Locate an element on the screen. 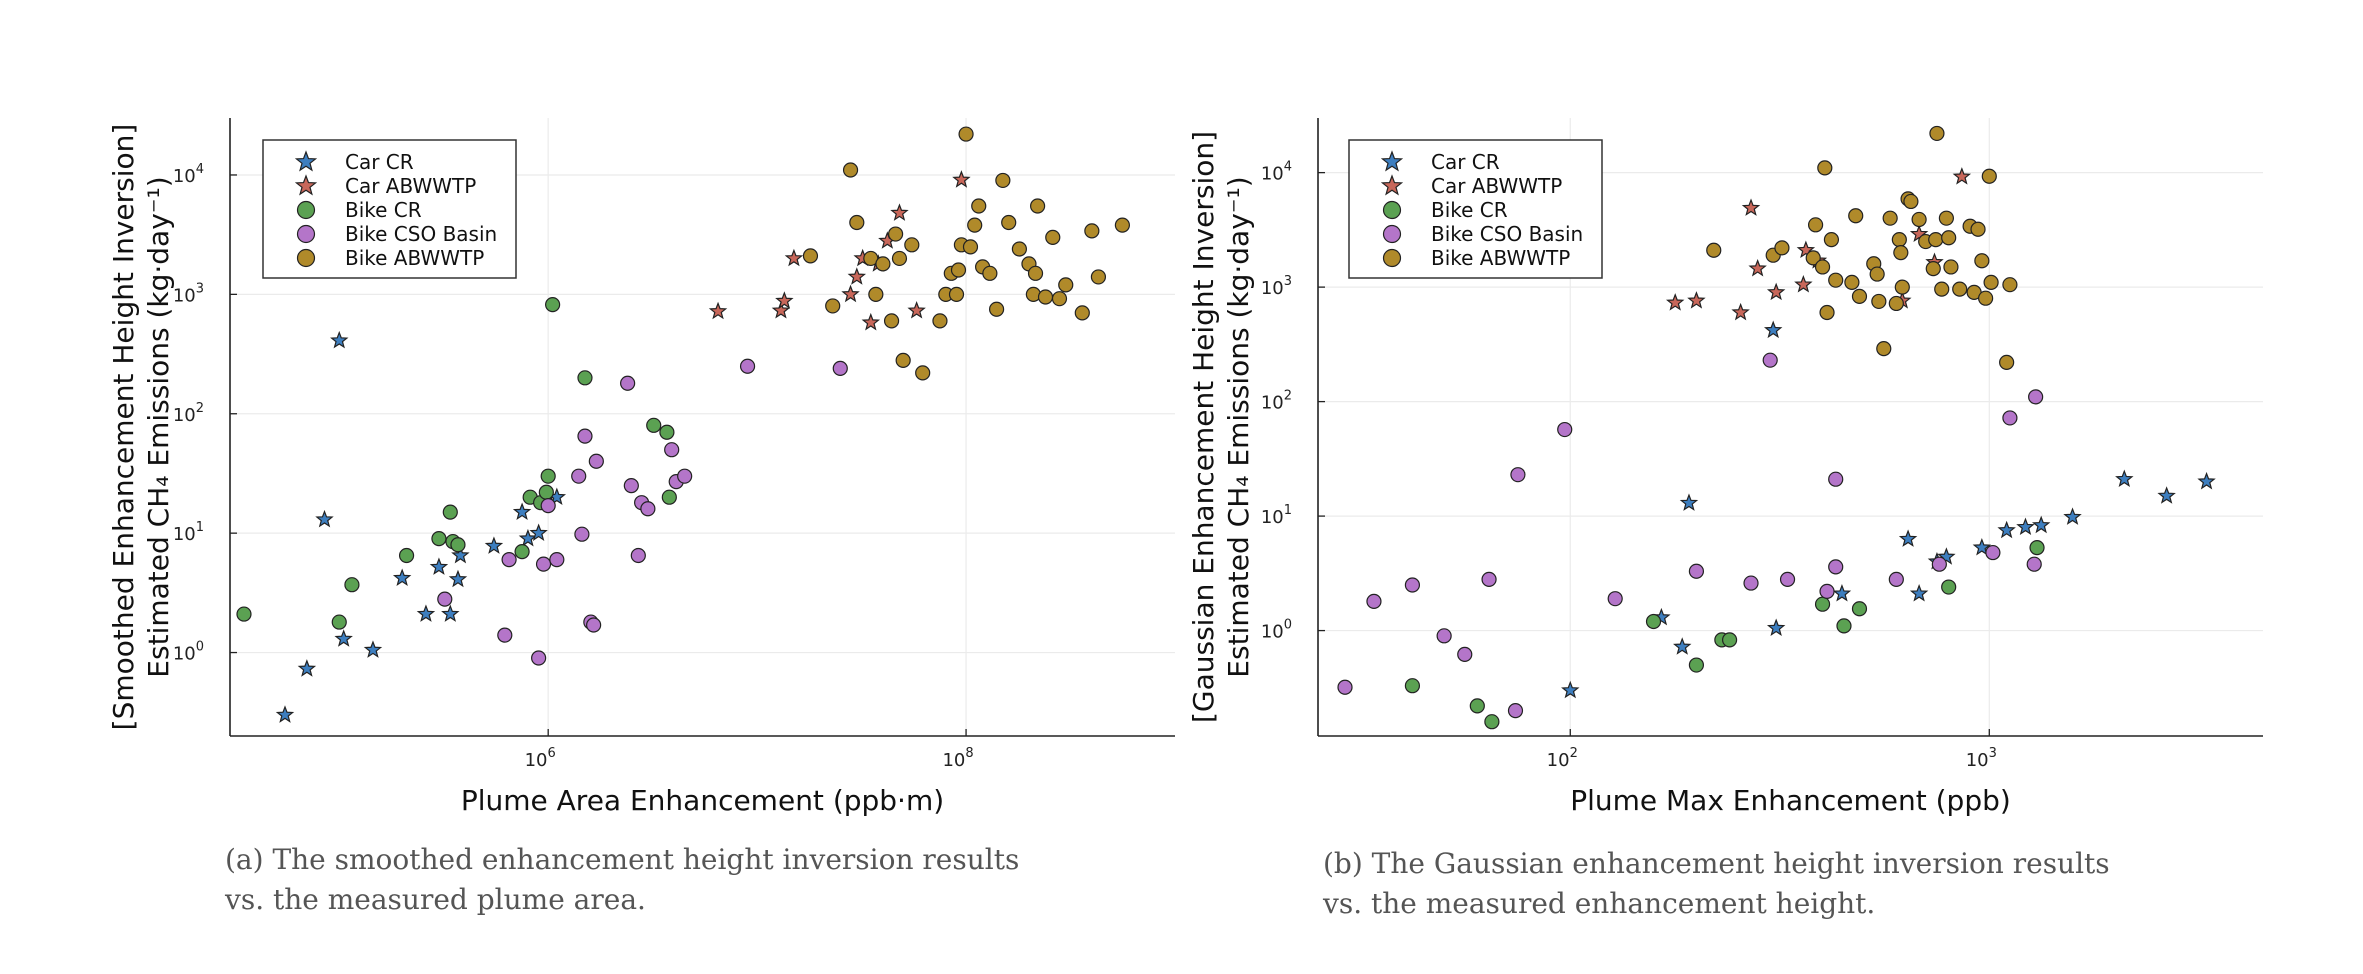 This screenshot has width=2363, height=974. y-axis-label-line1: [Smoothed Enhancement Height Inversion] is located at coordinates (123, 427).